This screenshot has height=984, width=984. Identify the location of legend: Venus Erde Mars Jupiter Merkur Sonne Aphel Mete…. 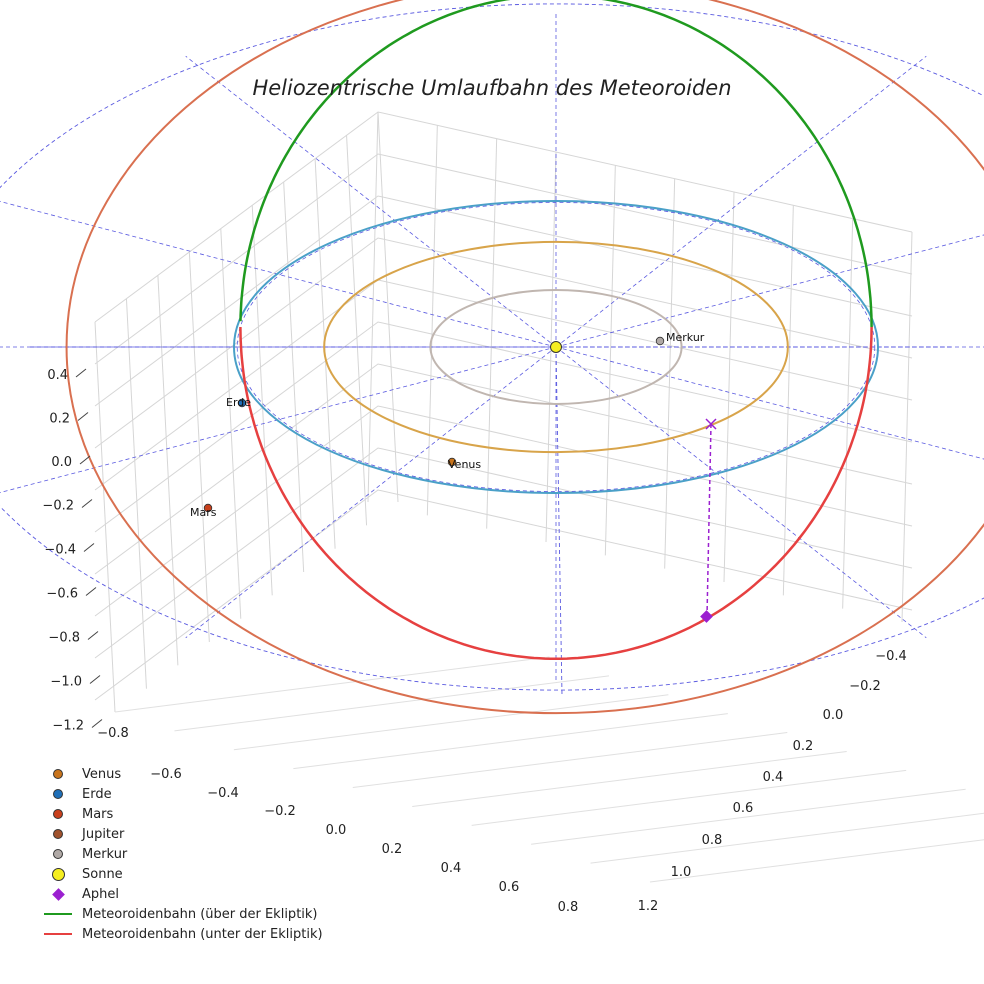
(181, 854).